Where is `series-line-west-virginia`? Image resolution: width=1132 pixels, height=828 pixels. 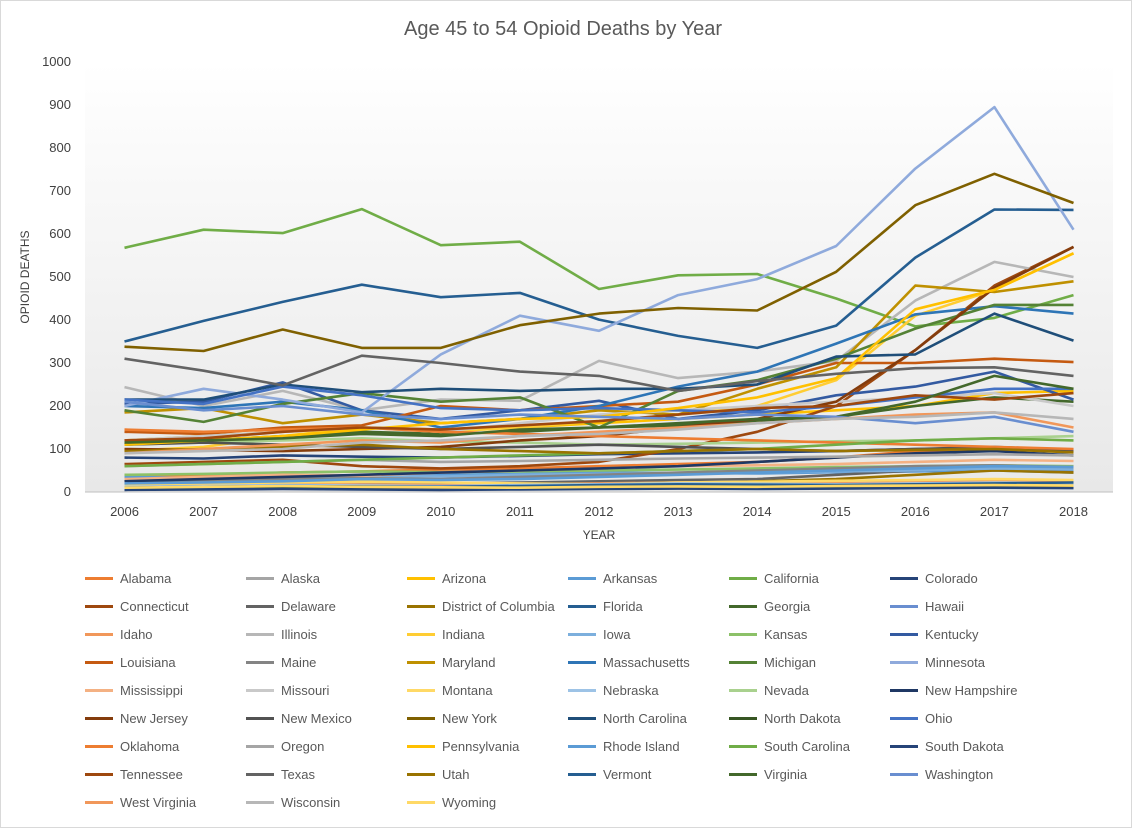 series-line-west-virginia is located at coordinates (599, 433).